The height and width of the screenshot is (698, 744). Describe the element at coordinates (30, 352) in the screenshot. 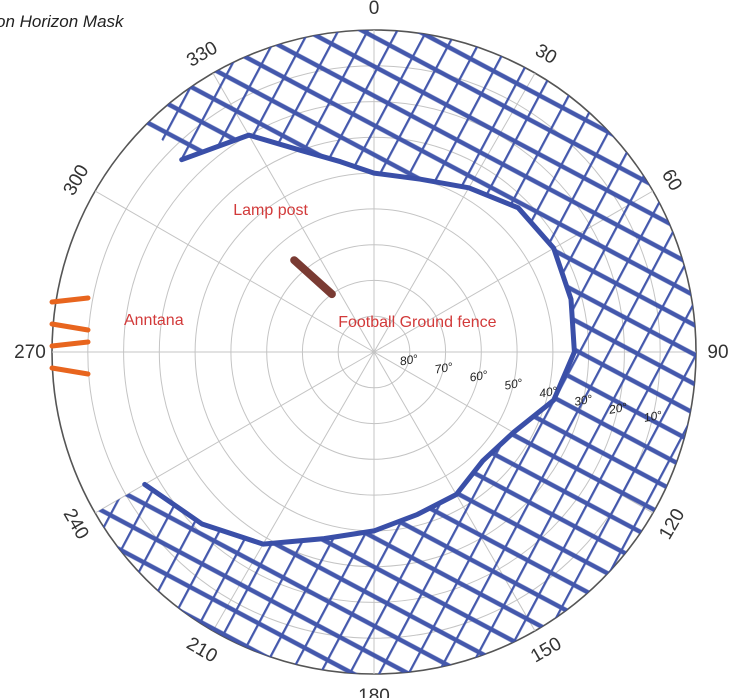

I see `azimuth-label-270: 270` at that location.